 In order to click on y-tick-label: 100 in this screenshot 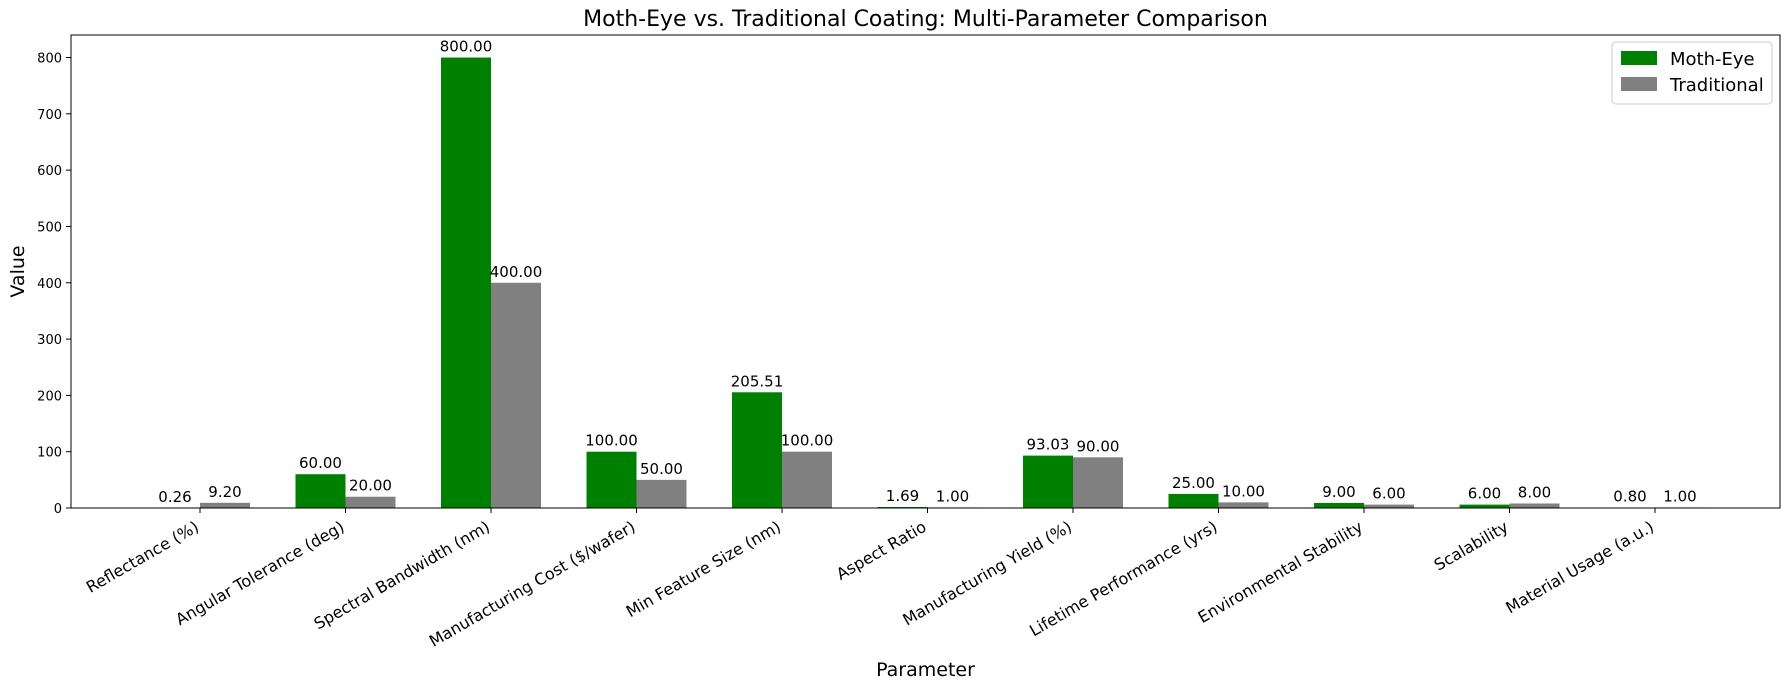, I will do `click(49, 453)`.